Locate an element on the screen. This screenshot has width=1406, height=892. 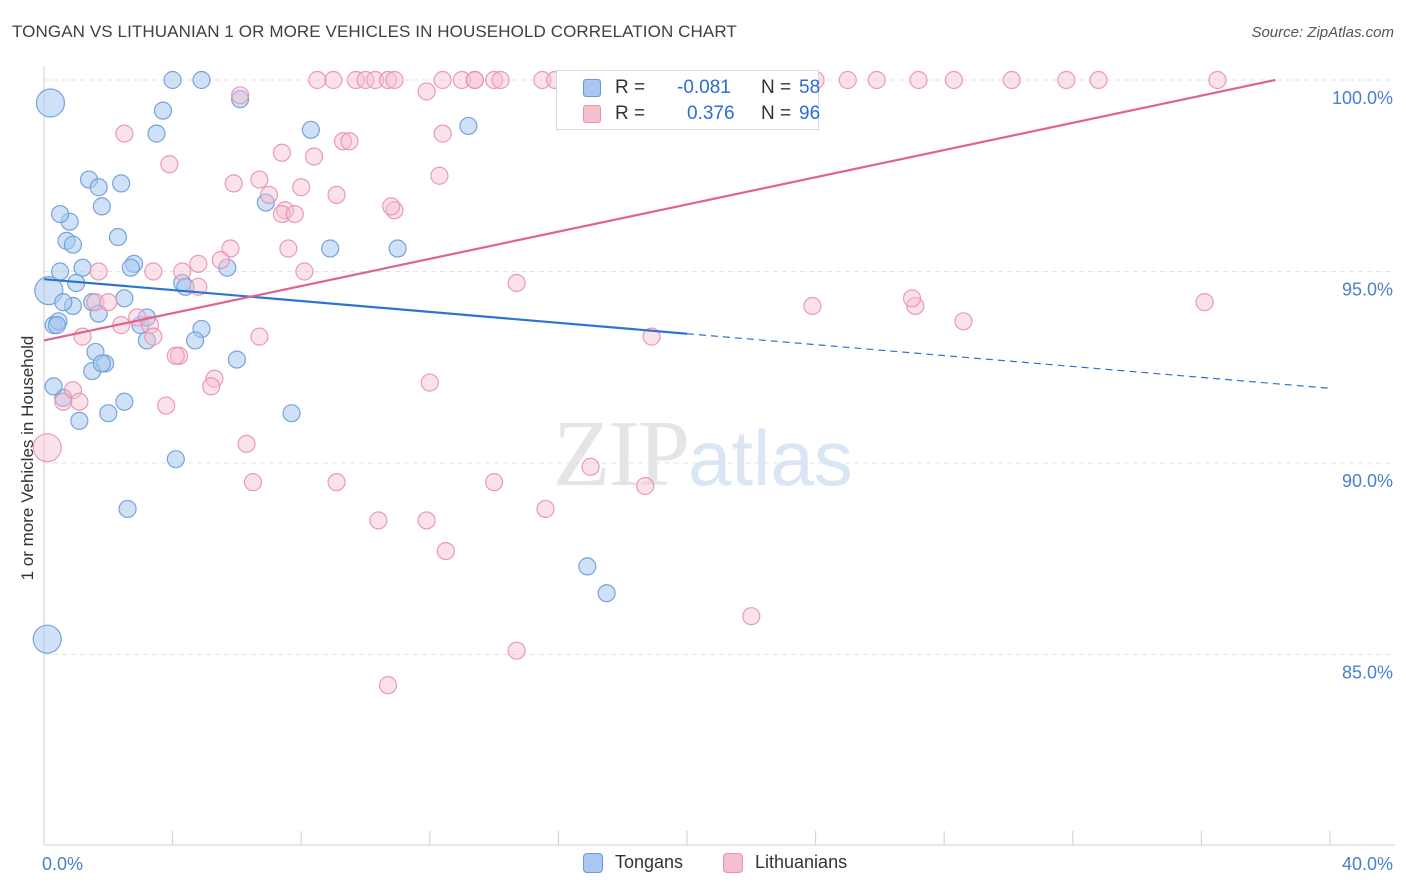
bottom-legend-swatch-lithuanians is located at coordinates (733, 863).